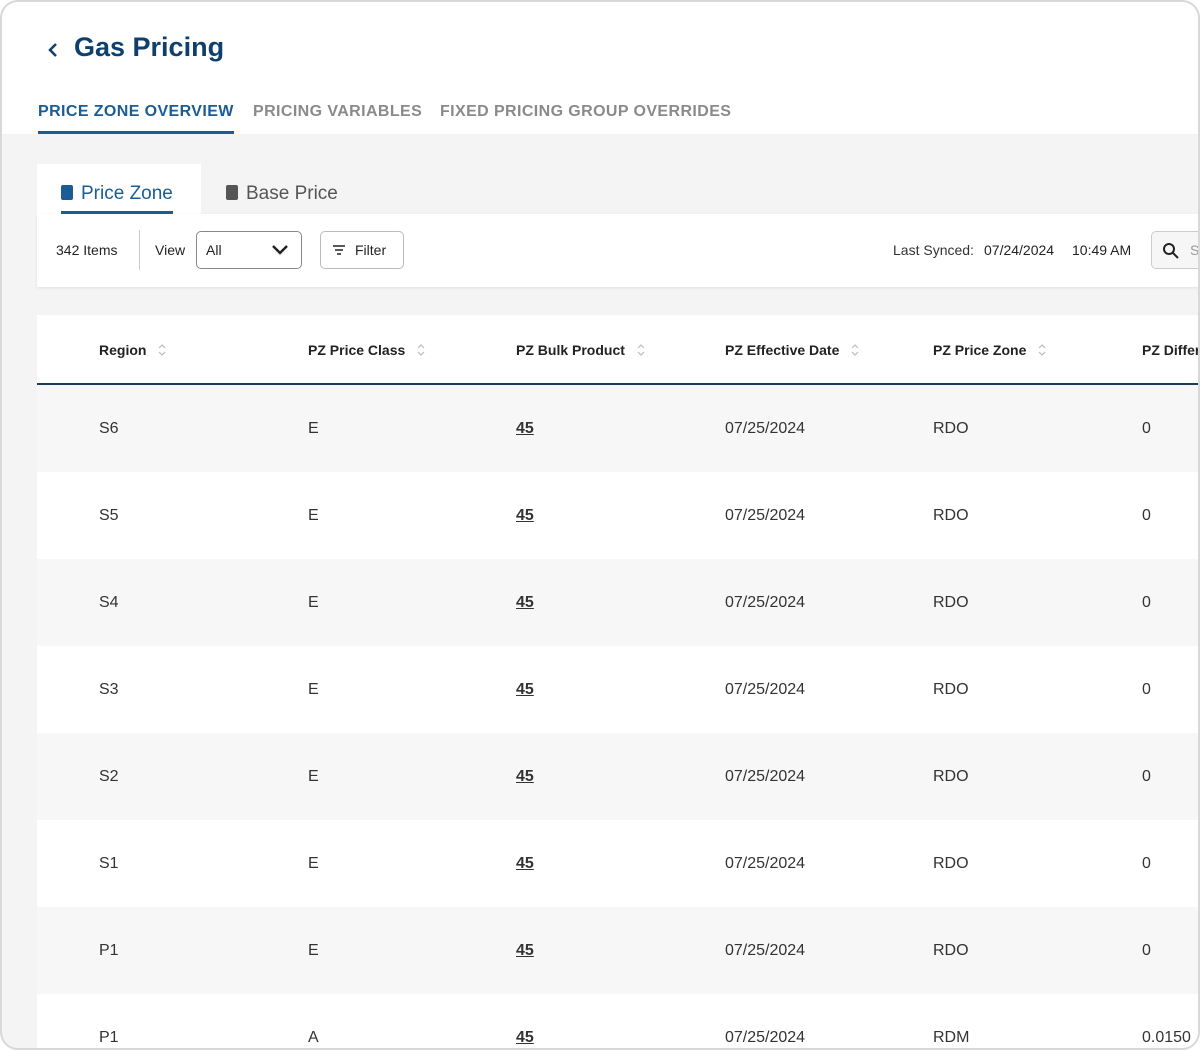  I want to click on table-row: S4 E 45 07/25/2024 RDO 0, so click(617, 602).